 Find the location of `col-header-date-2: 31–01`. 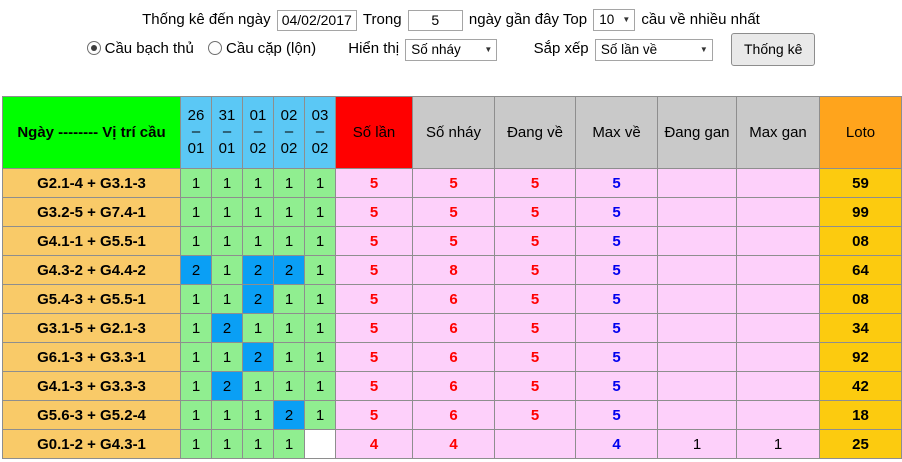

col-header-date-2: 31–01 is located at coordinates (227, 132).